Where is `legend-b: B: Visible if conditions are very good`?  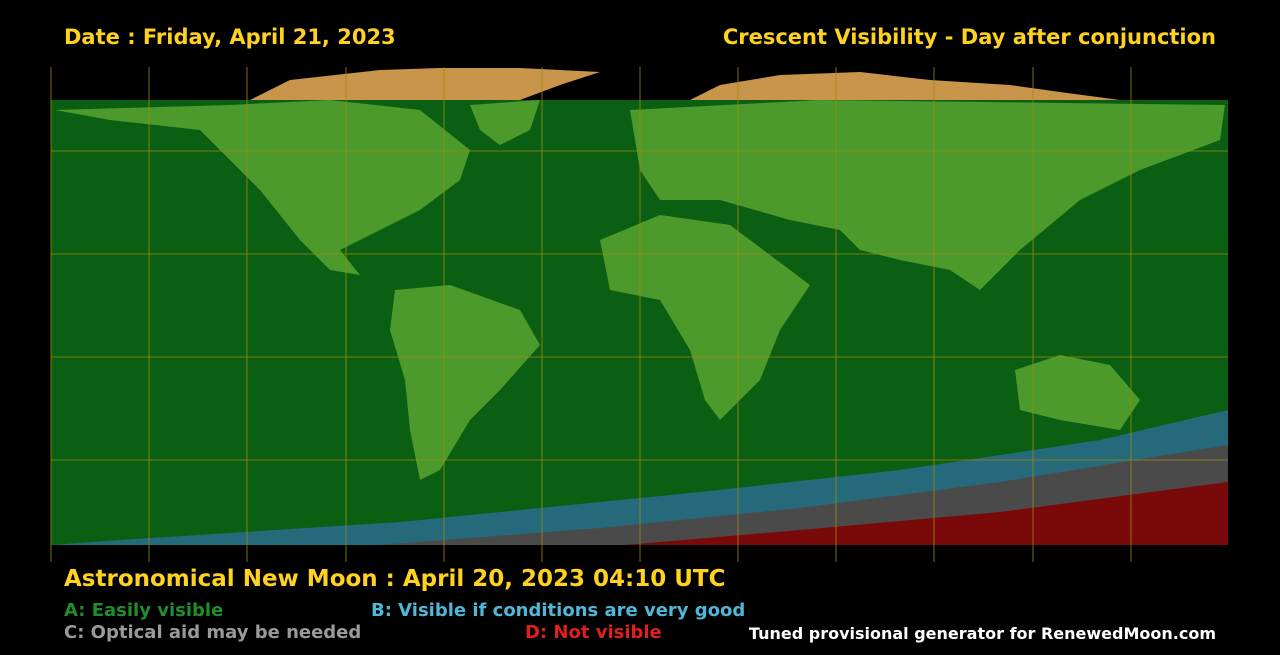
legend-b: B: Visible if conditions are very good is located at coordinates (558, 610).